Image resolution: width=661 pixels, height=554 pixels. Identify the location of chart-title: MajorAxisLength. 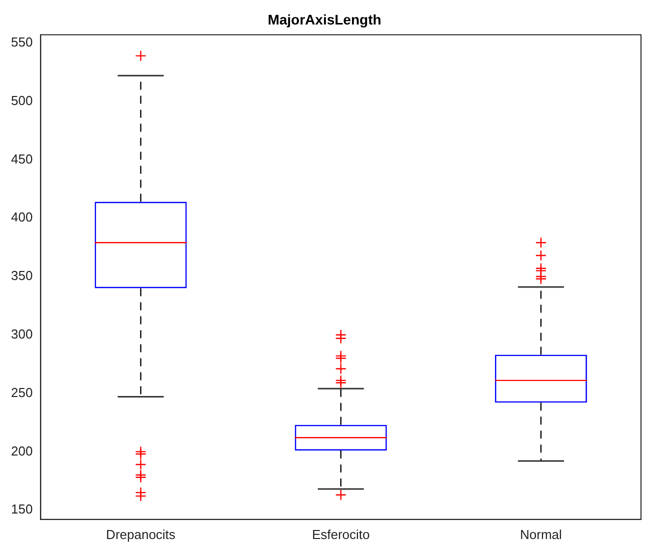
(325, 19).